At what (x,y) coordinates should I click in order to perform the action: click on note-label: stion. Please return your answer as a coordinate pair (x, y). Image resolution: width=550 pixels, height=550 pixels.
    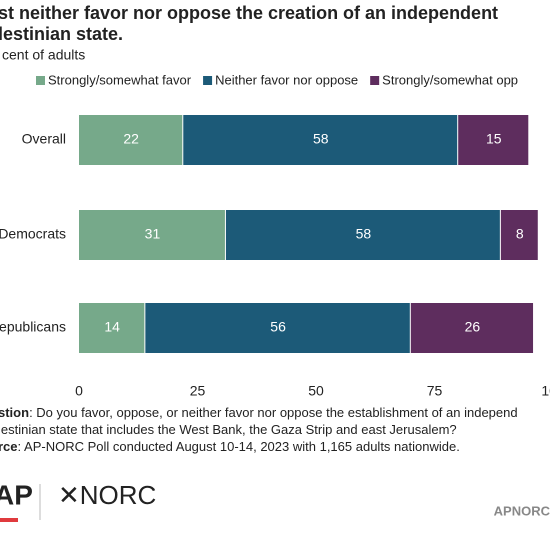
    Looking at the image, I should click on (14, 412).